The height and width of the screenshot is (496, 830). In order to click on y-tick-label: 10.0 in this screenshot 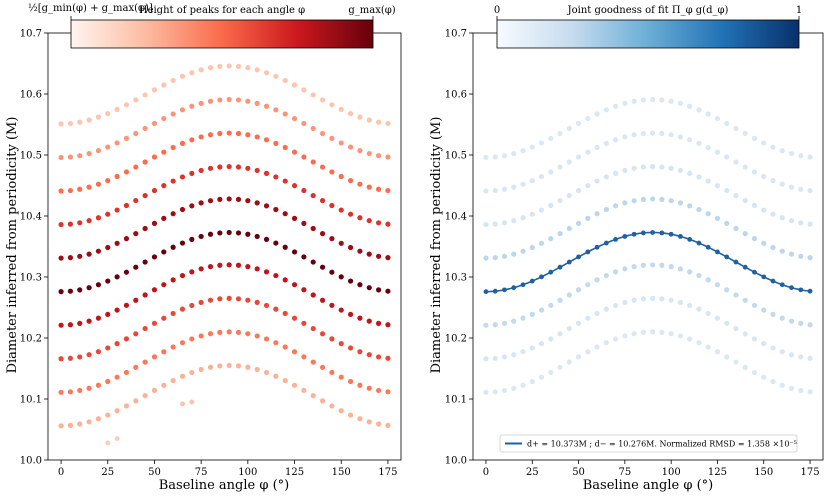, I will do `click(31, 461)`.